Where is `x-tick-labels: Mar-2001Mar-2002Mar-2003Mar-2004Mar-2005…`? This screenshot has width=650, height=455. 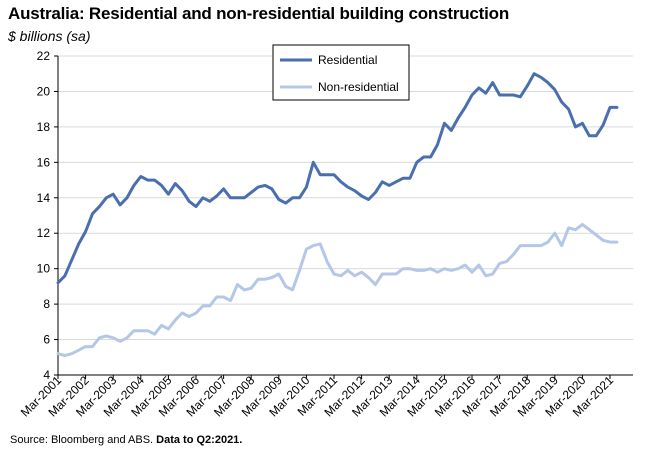
x-tick-labels: Mar-2001Mar-2002Mar-2003Mar-2004Mar-2005… is located at coordinates (317, 396).